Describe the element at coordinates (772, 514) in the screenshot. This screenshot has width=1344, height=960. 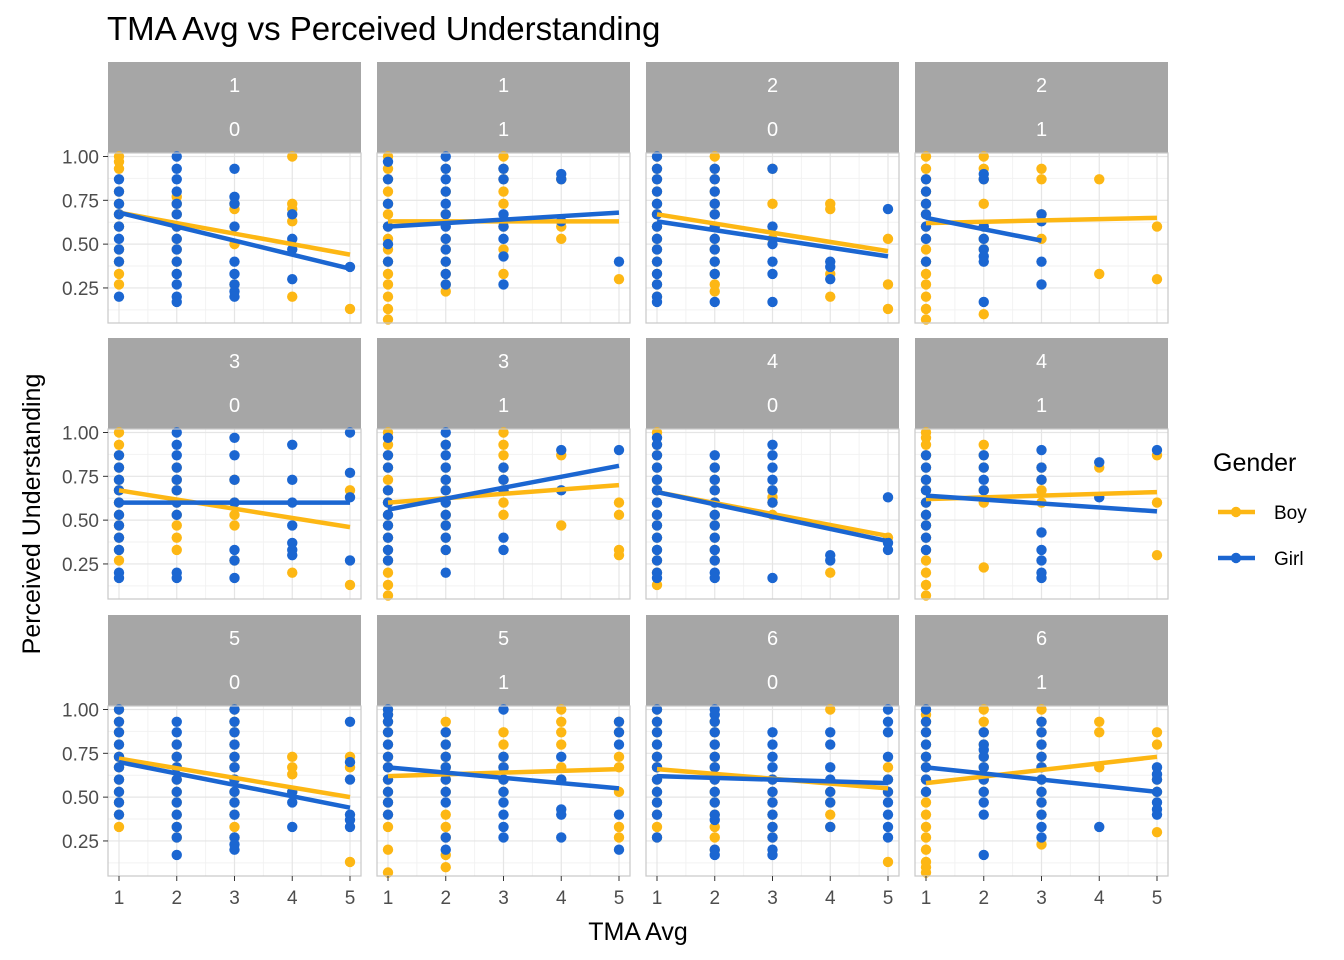
I see `panel-border` at that location.